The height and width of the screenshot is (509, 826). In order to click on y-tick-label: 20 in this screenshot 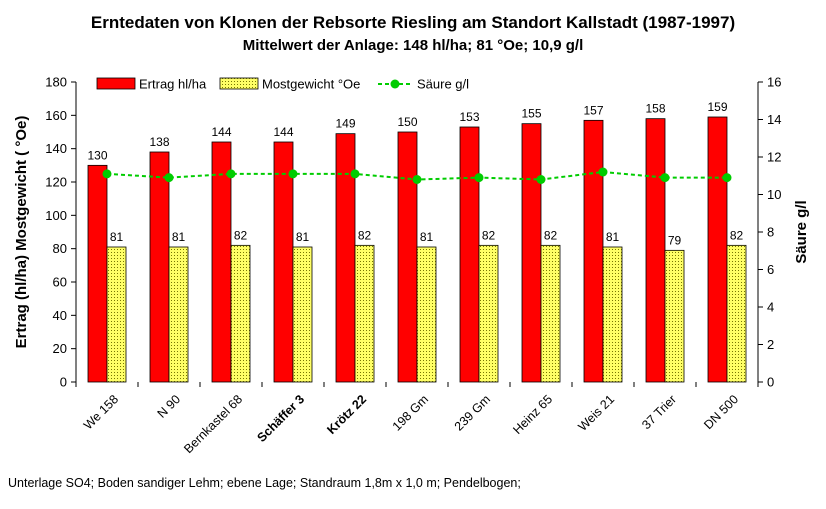, I will do `click(60, 348)`.